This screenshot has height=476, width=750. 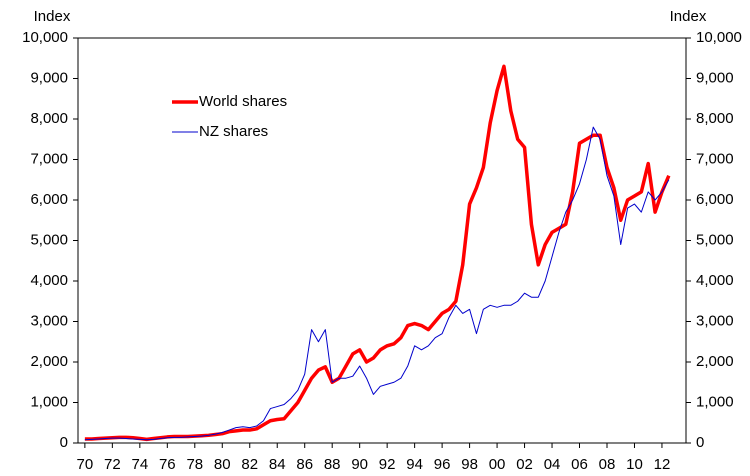 I want to click on x-tick-label: 02, so click(x=524, y=464).